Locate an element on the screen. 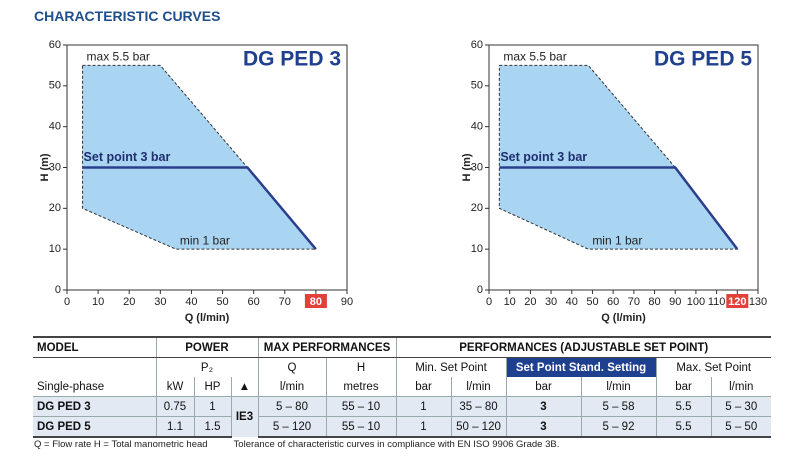 The width and height of the screenshot is (800, 458). cell: DG PED 3 is located at coordinates (94, 406).